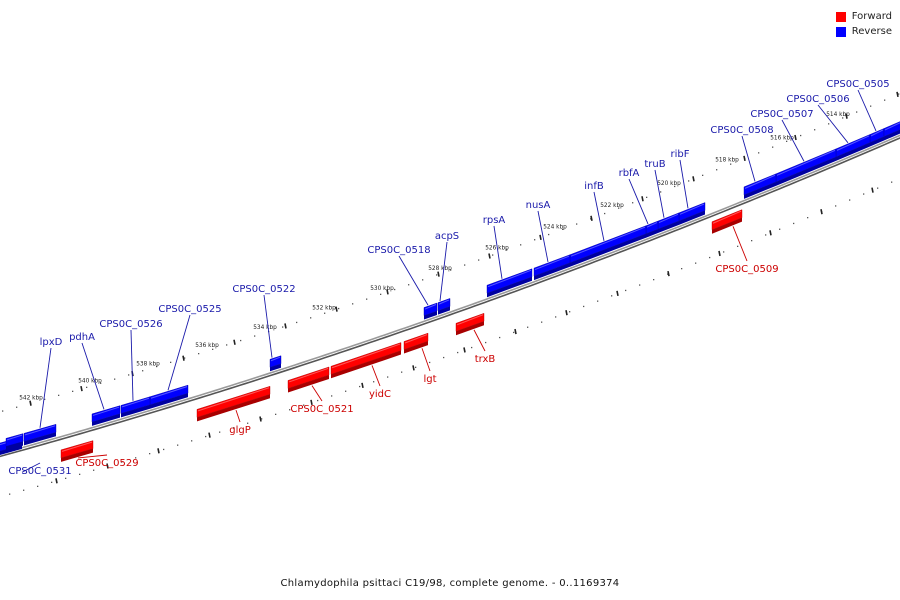 The image size is (900, 600). I want to click on gene-CPS0C_0509-body, so click(727, 220).